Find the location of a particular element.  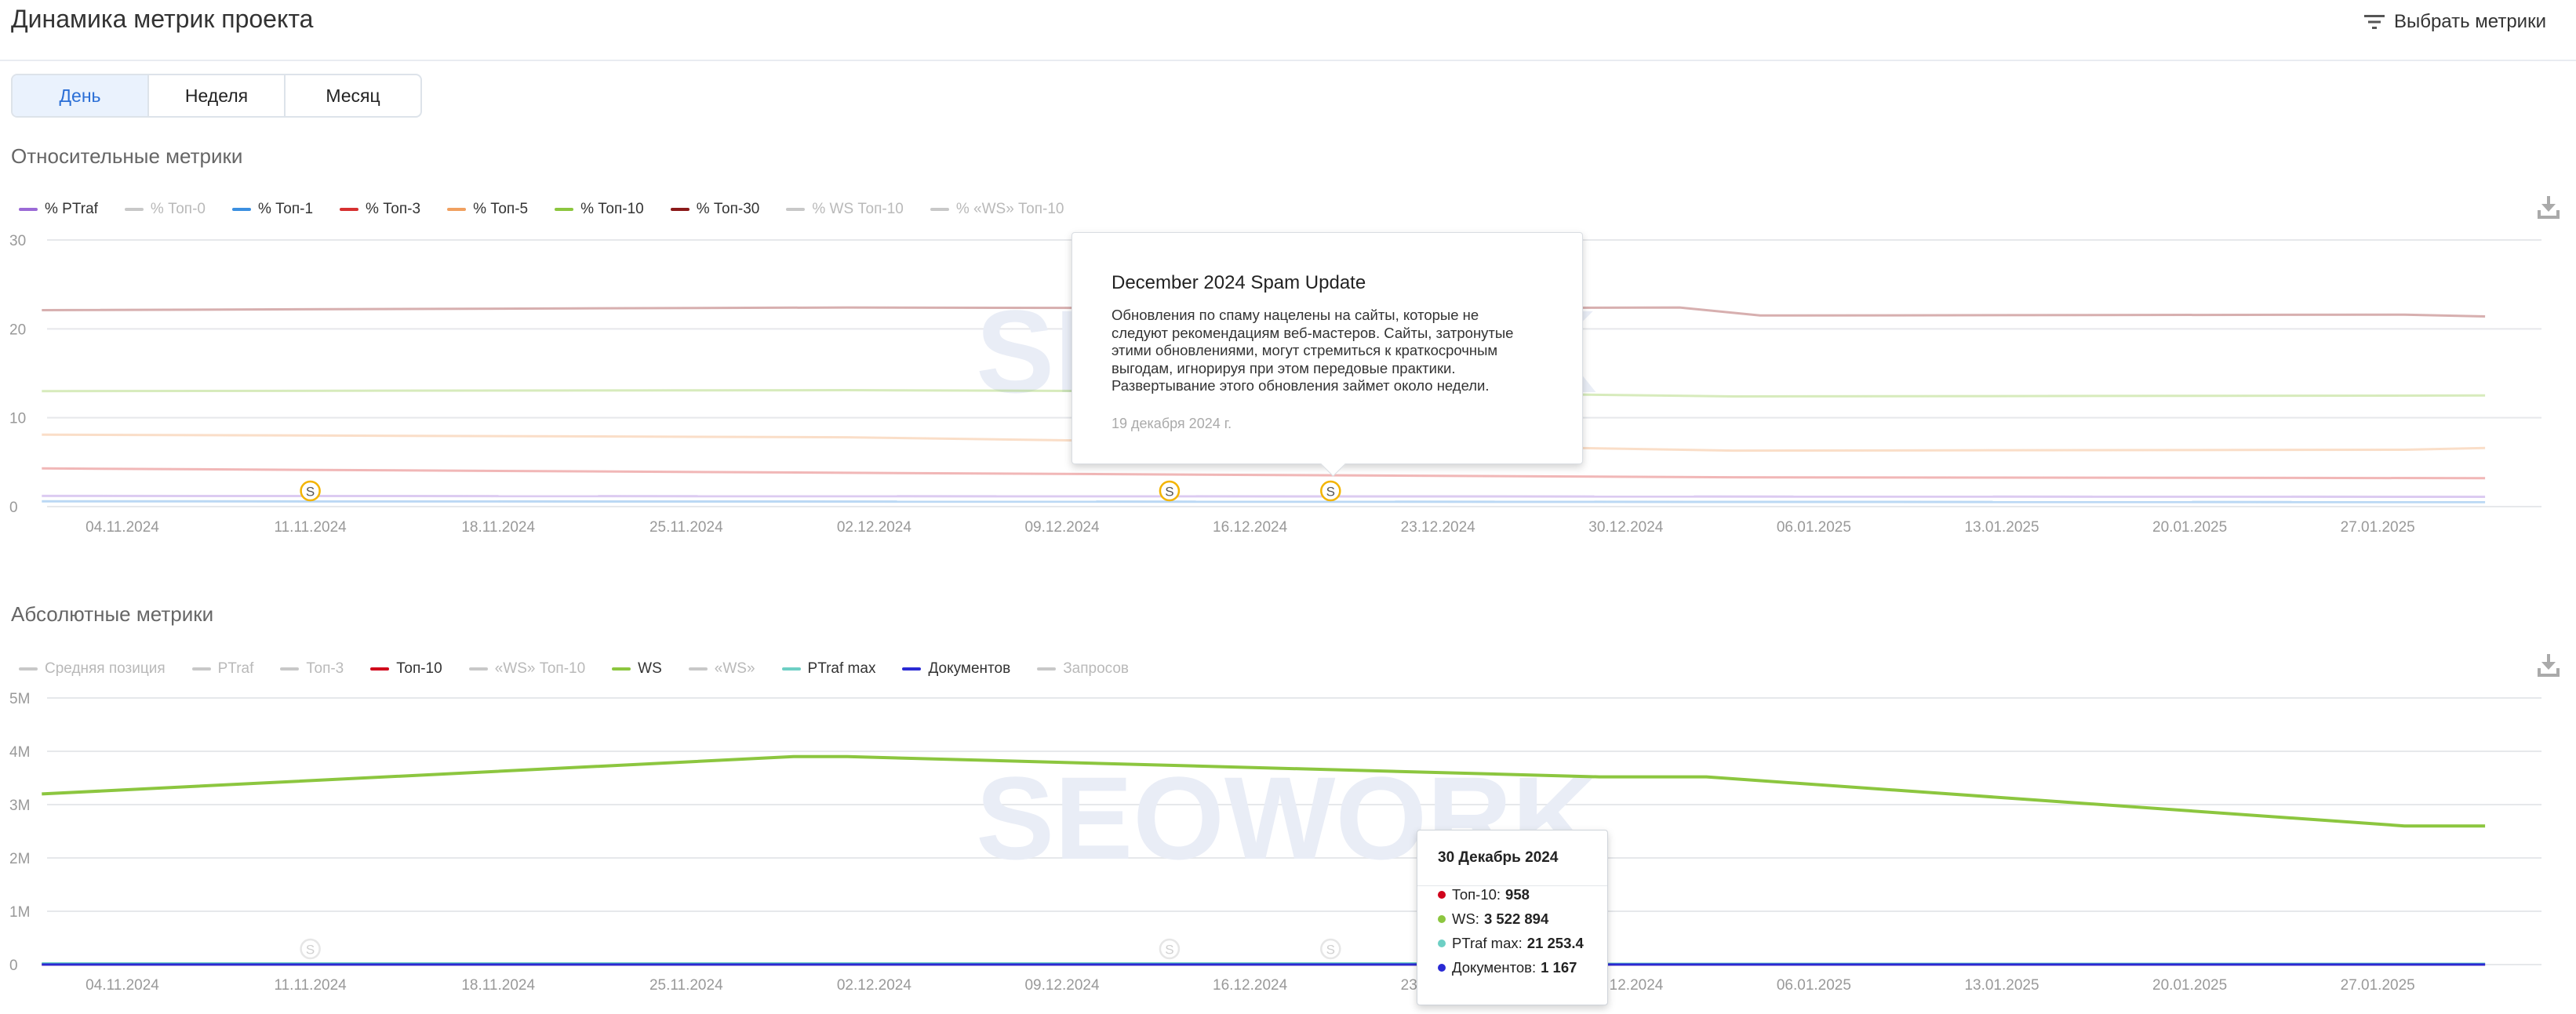

legend-item: % Топ-30 is located at coordinates (714, 209).